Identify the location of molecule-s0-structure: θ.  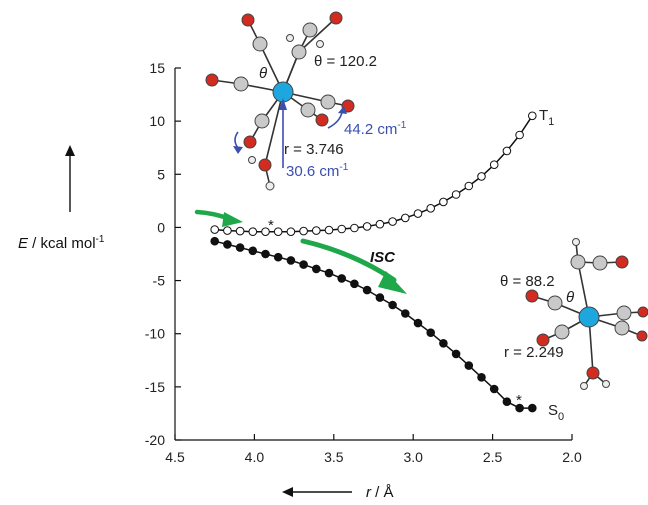
(586, 314).